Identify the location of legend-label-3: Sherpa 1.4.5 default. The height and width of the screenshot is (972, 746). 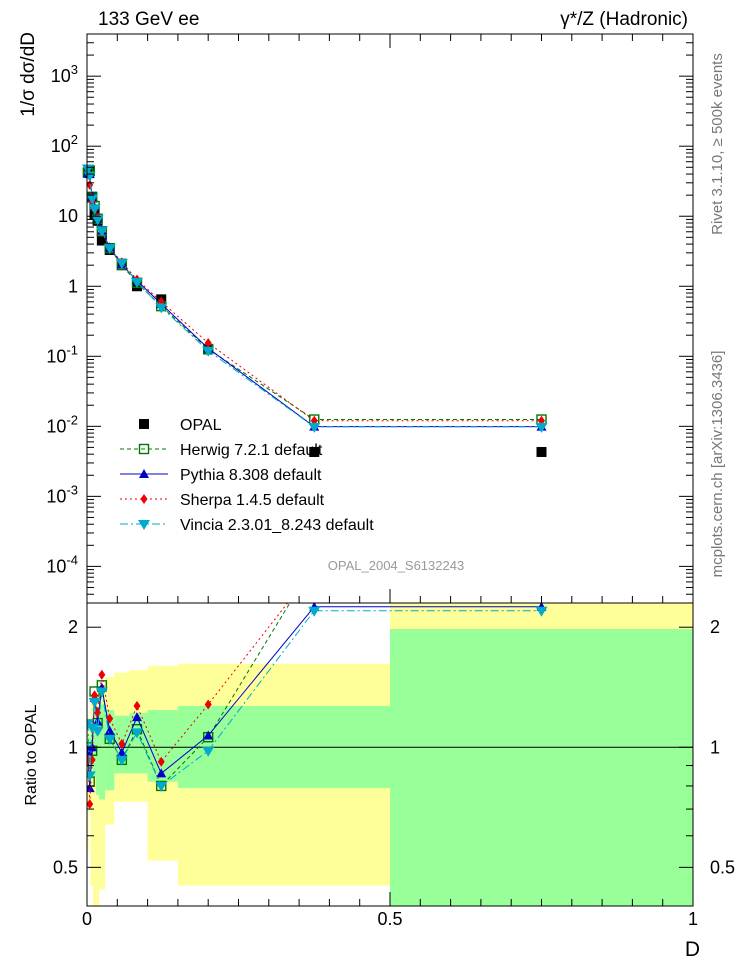
(252, 500).